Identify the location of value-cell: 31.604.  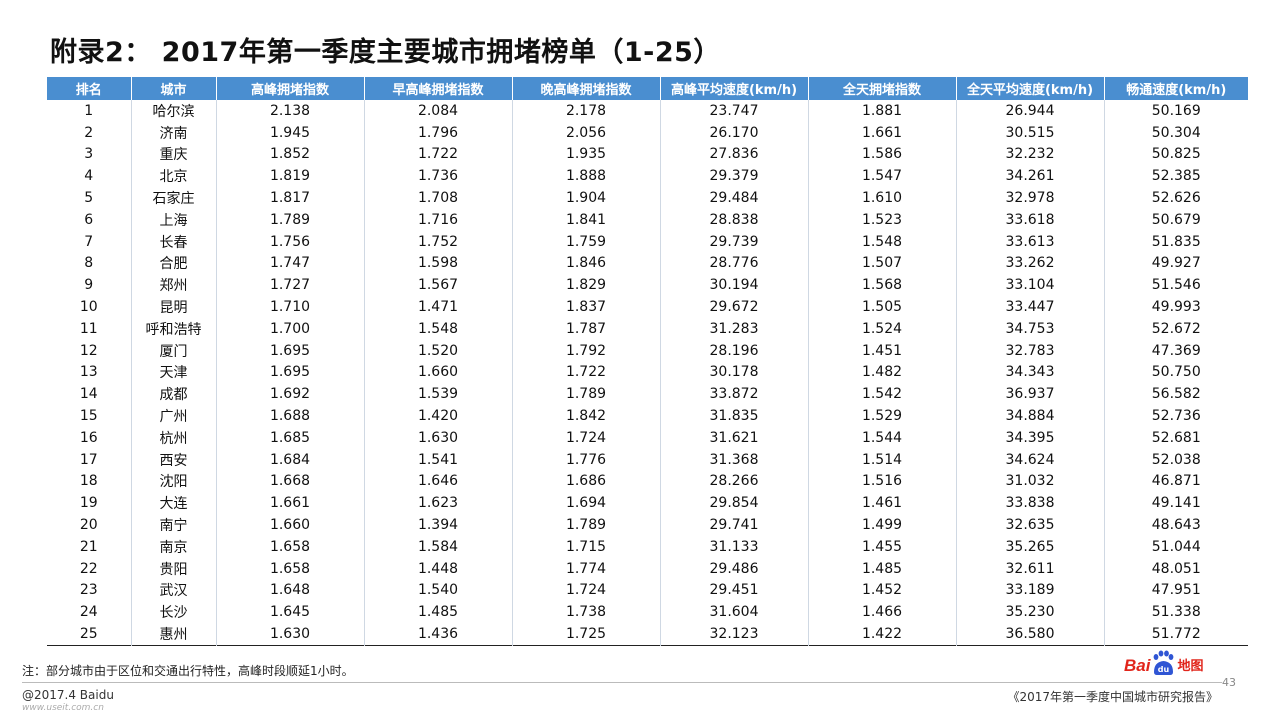
(733, 612).